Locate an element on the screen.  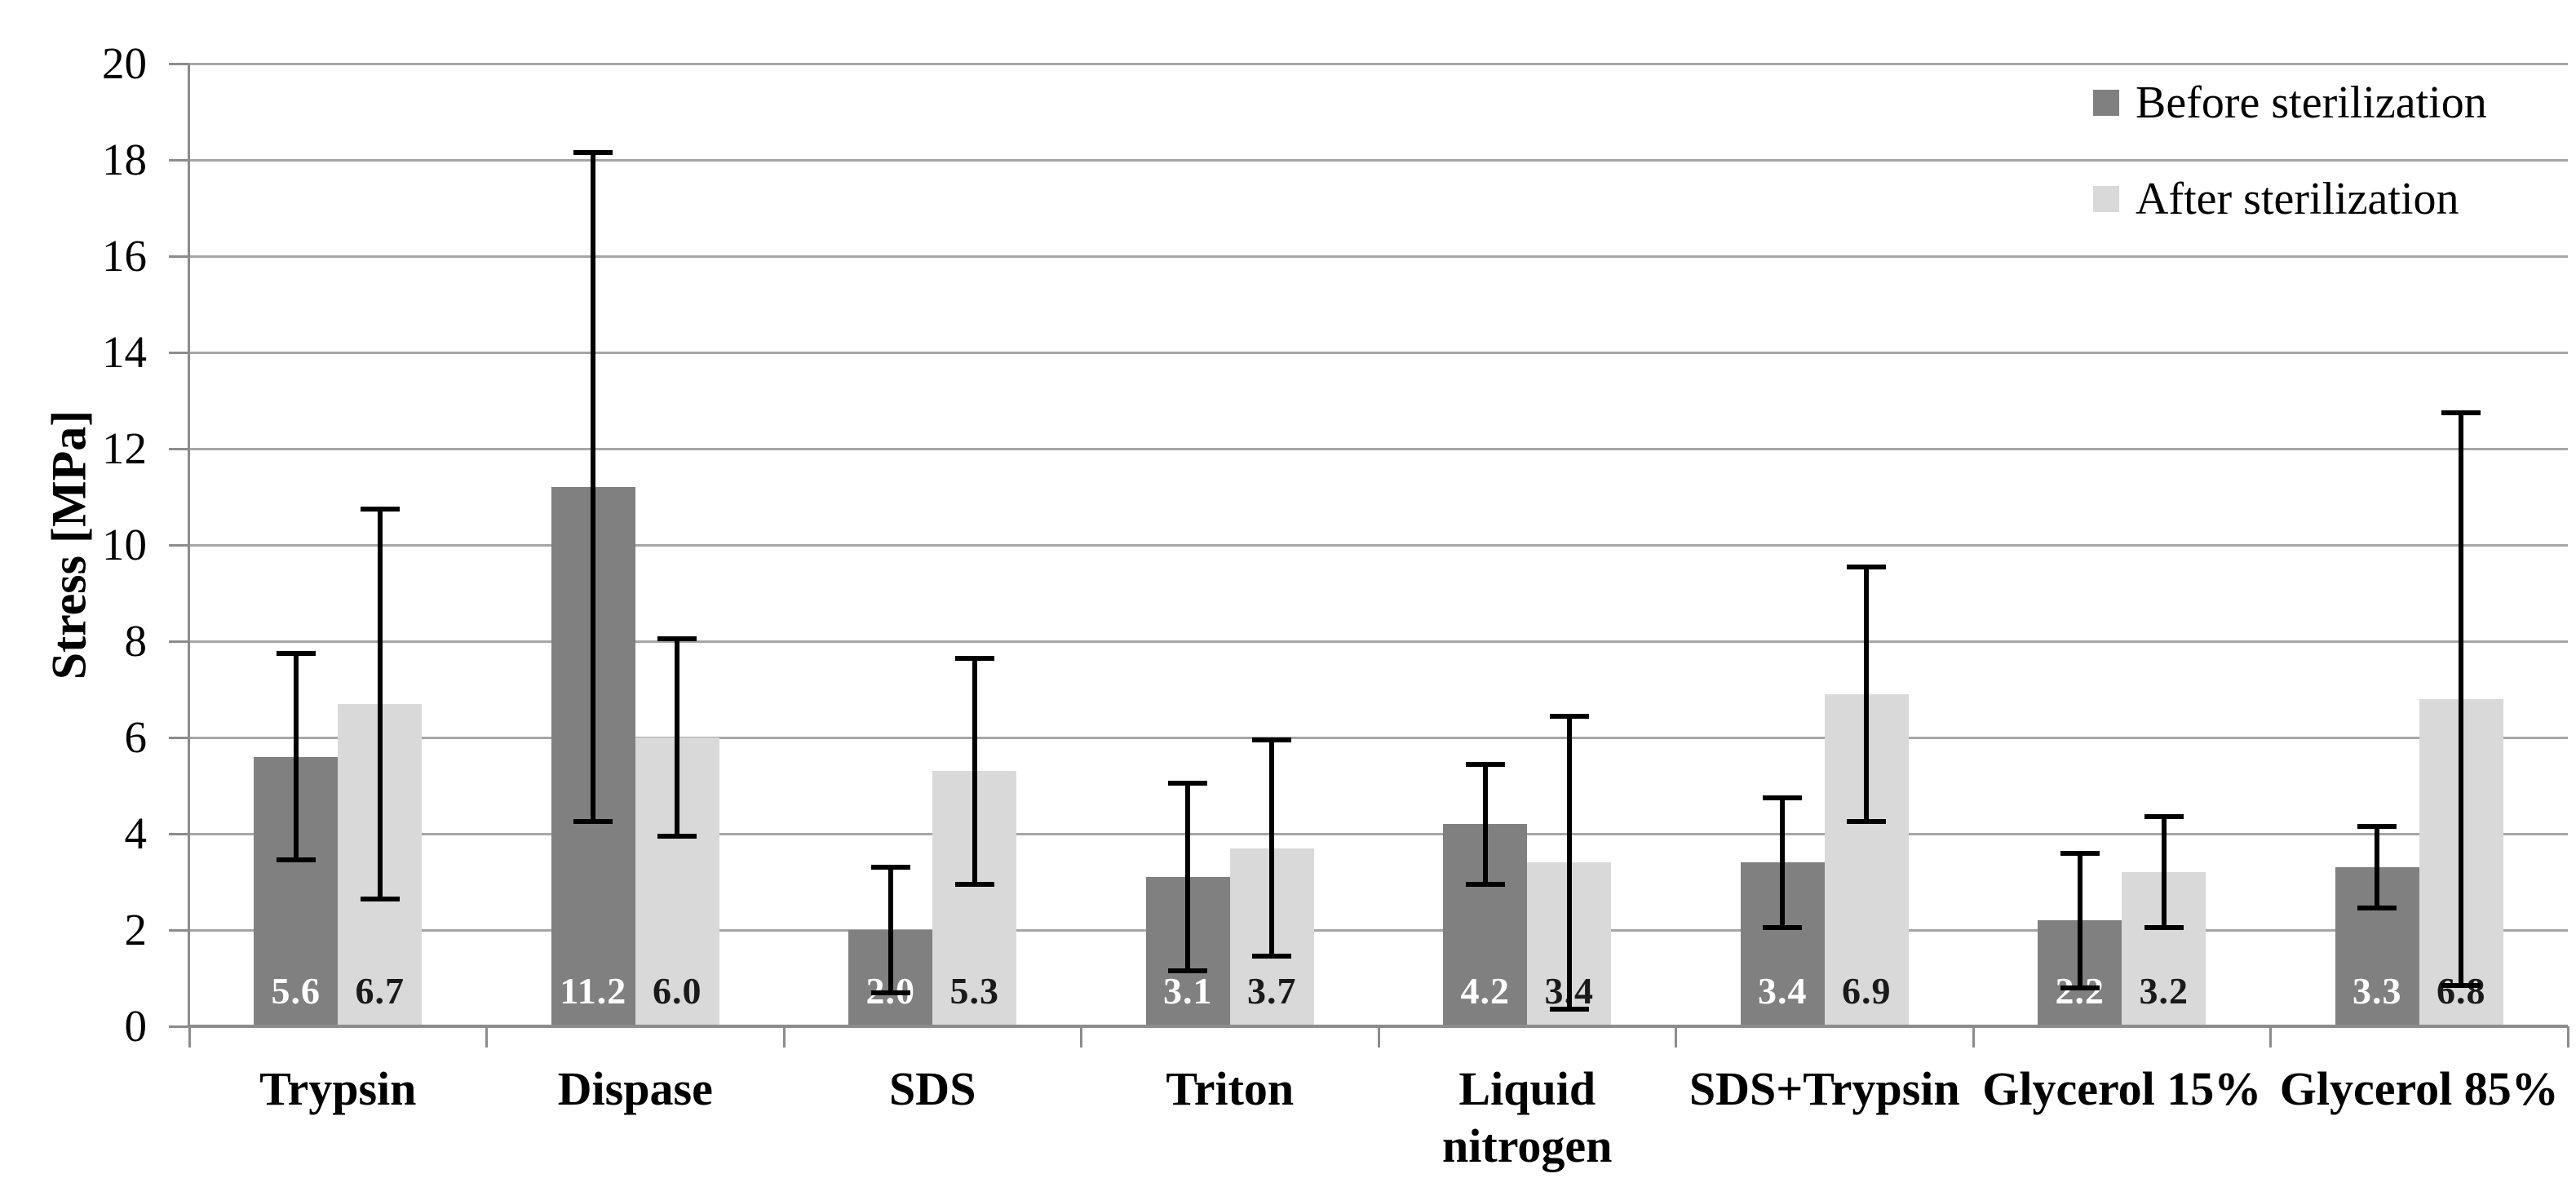
y-axis-line is located at coordinates (189, 545).